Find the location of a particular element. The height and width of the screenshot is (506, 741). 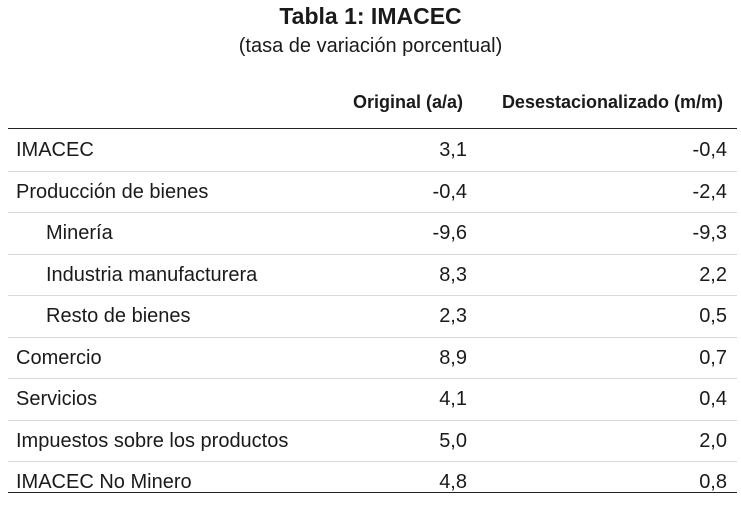

row-value-original: 4,1 is located at coordinates (453, 399).